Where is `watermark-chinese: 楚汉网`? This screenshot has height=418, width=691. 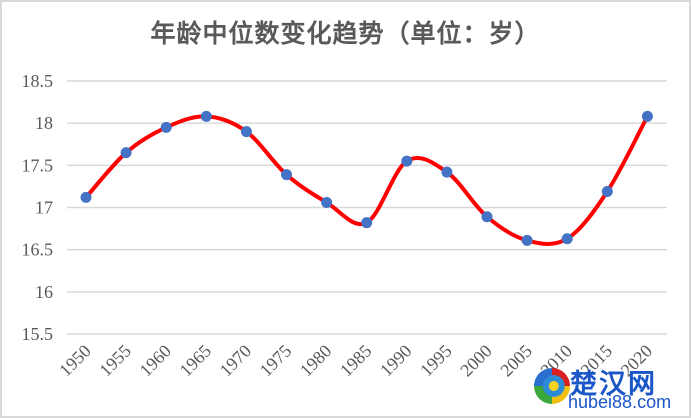 watermark-chinese: 楚汉网 is located at coordinates (613, 384).